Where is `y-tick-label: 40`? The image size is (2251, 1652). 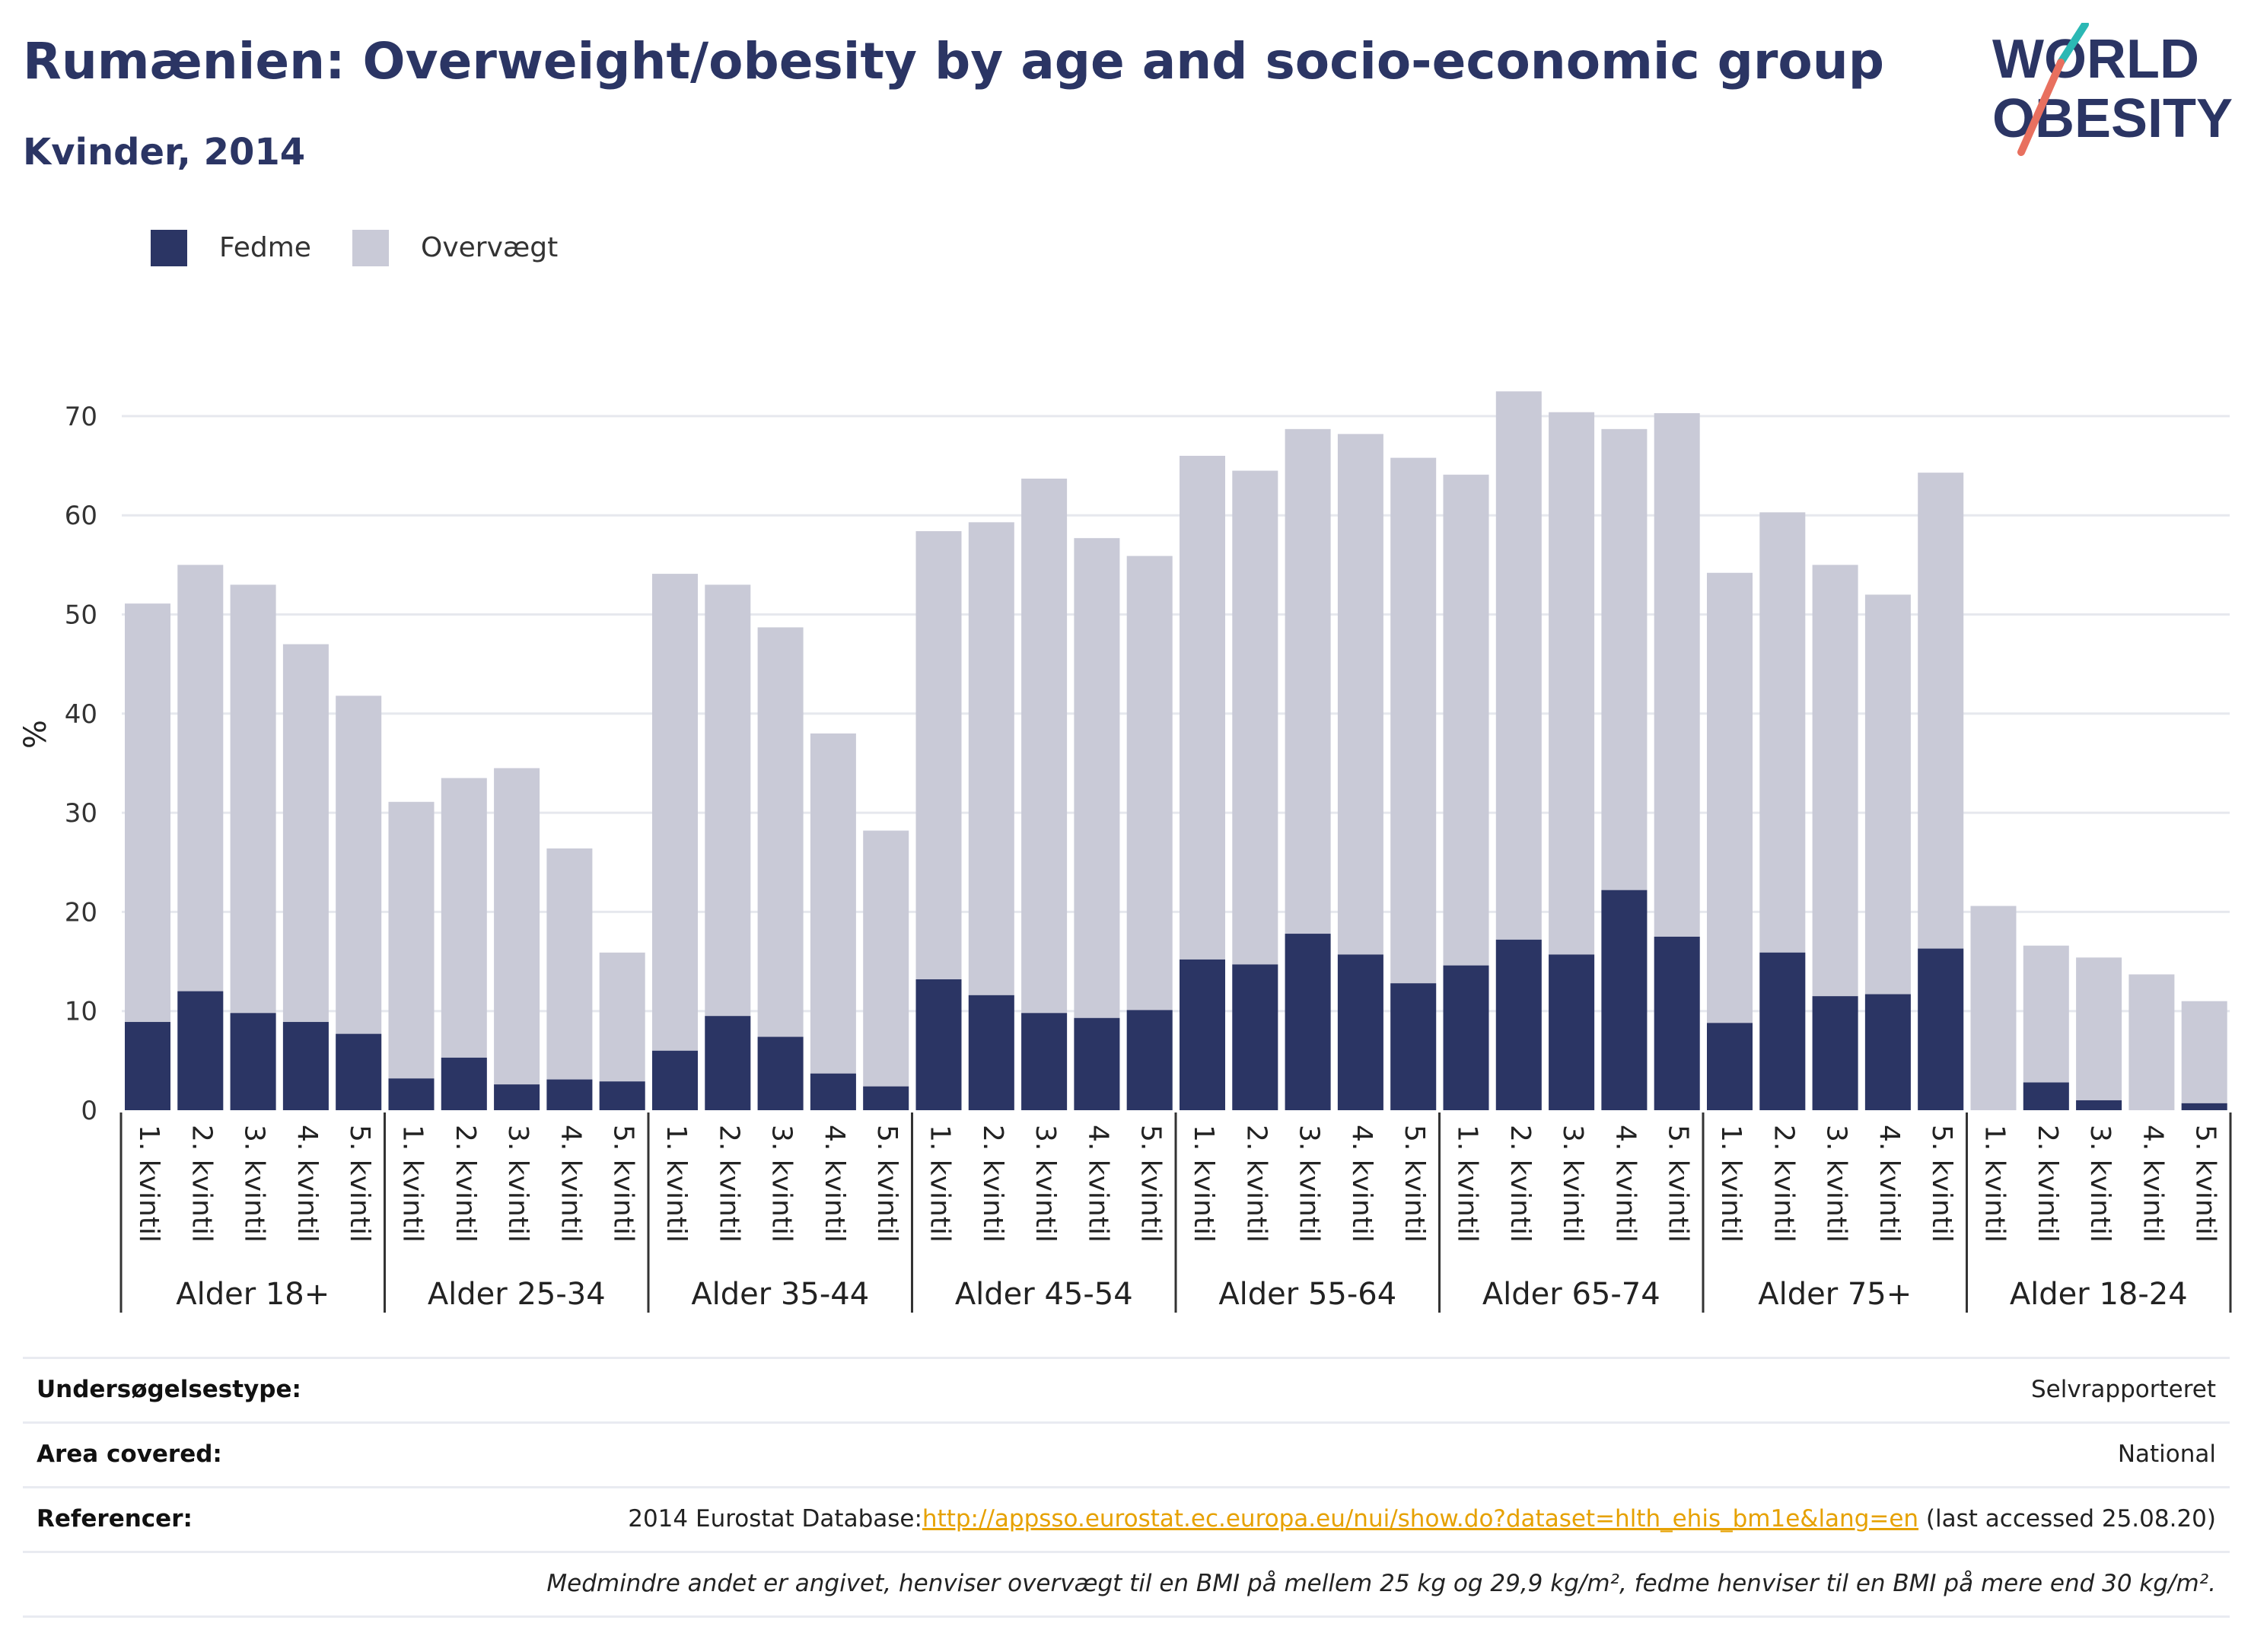
y-tick-label: 40 is located at coordinates (81, 714).